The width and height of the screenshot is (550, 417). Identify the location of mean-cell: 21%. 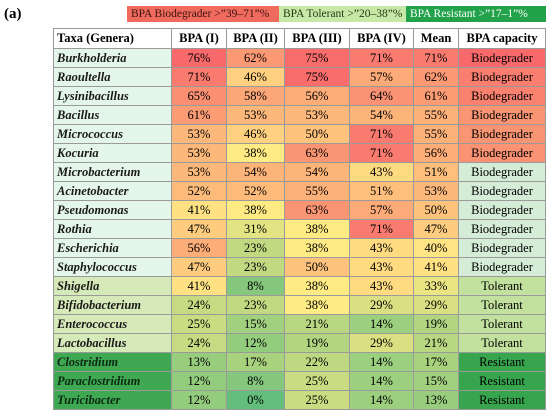
(436, 343).